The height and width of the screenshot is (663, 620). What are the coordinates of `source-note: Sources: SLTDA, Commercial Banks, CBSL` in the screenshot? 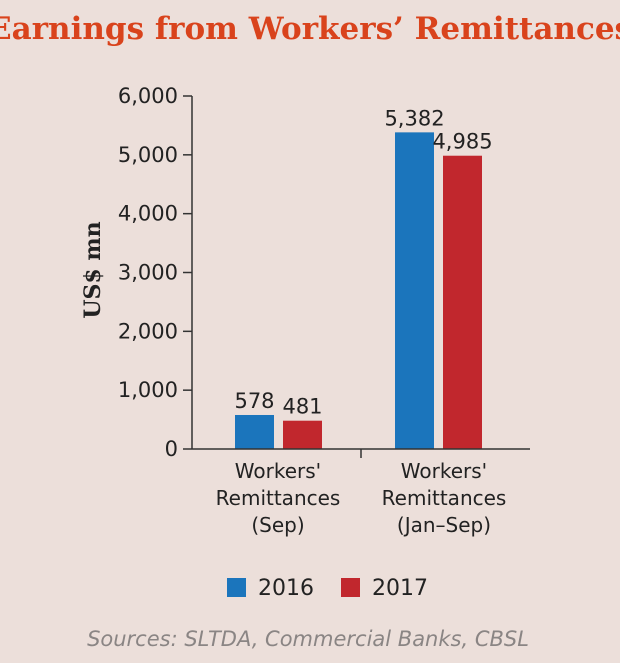 It's located at (308, 639).